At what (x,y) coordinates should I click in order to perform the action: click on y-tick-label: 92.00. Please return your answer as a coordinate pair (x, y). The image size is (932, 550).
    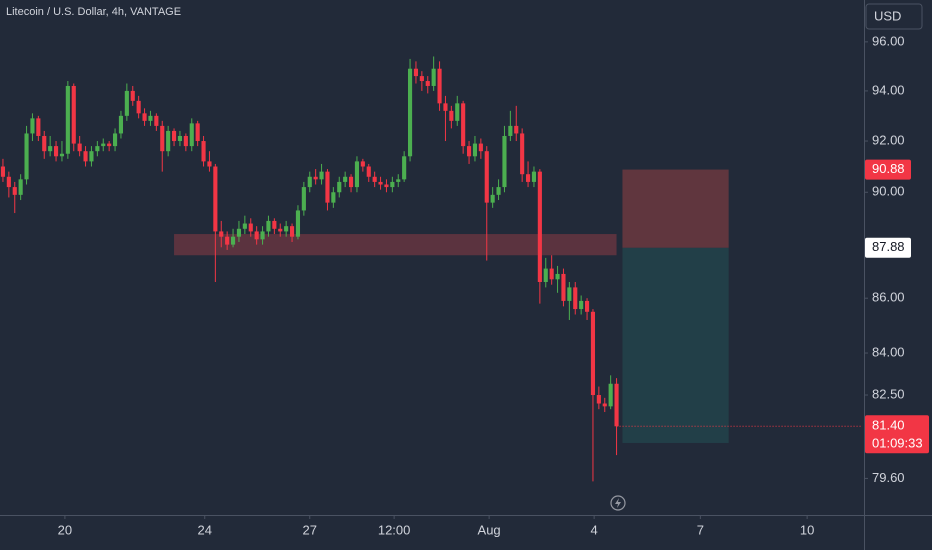
    Looking at the image, I should click on (888, 139).